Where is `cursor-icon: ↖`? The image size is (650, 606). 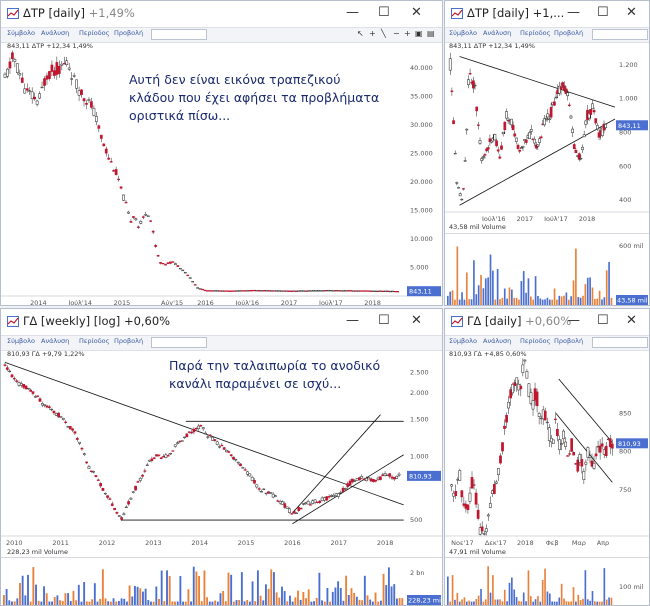
cursor-icon: ↖ is located at coordinates (360, 33).